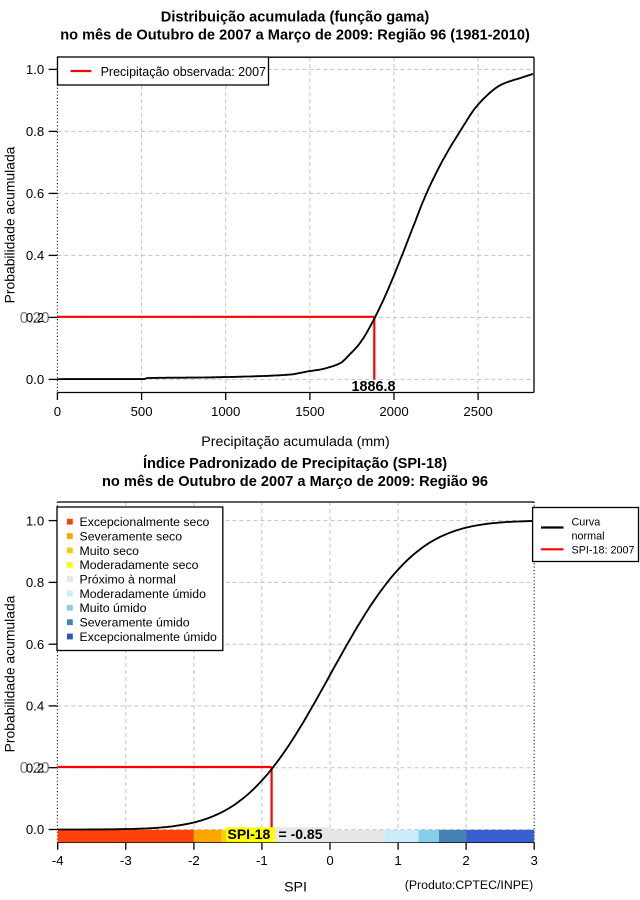 This screenshot has height=900, width=640. What do you see at coordinates (603, 551) in the screenshot?
I see `svg-text: SPI-18: 2007` at bounding box center [603, 551].